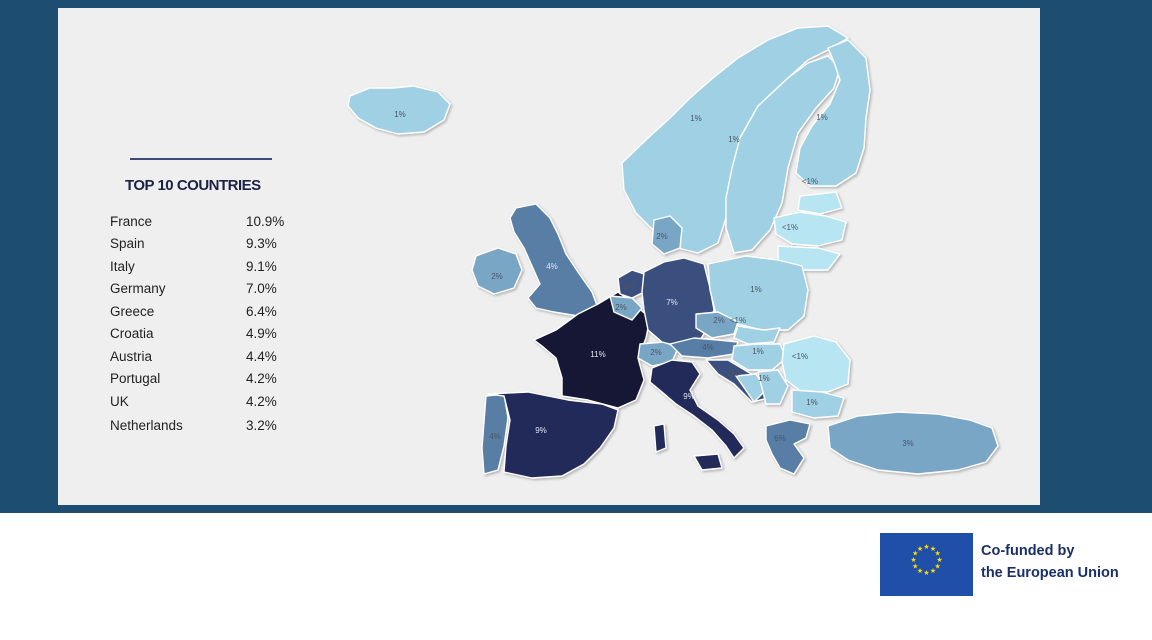  I want to click on country-sweden, so click(783, 154).